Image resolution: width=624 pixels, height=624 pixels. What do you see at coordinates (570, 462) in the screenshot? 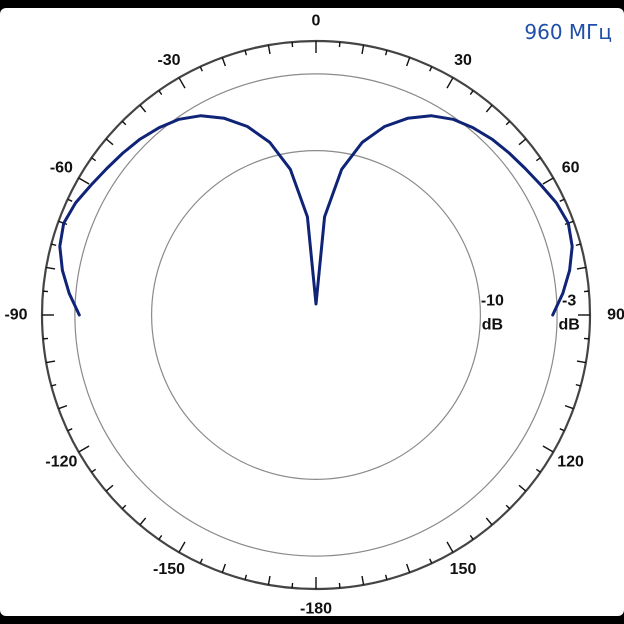
I see `angle-label: 120` at bounding box center [570, 462].